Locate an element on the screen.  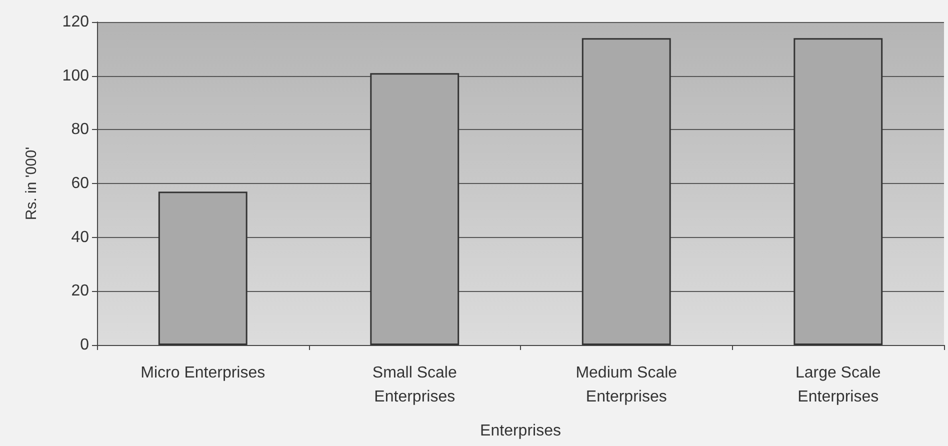
y-tick-label: 0 is located at coordinates (85, 345).